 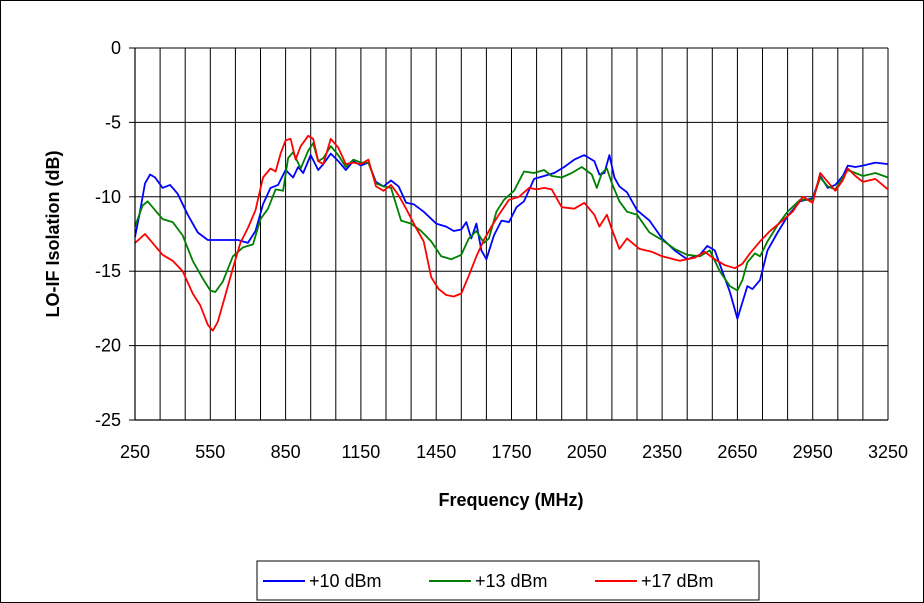 What do you see at coordinates (587, 452) in the screenshot?
I see `x-tick-label: 2050` at bounding box center [587, 452].